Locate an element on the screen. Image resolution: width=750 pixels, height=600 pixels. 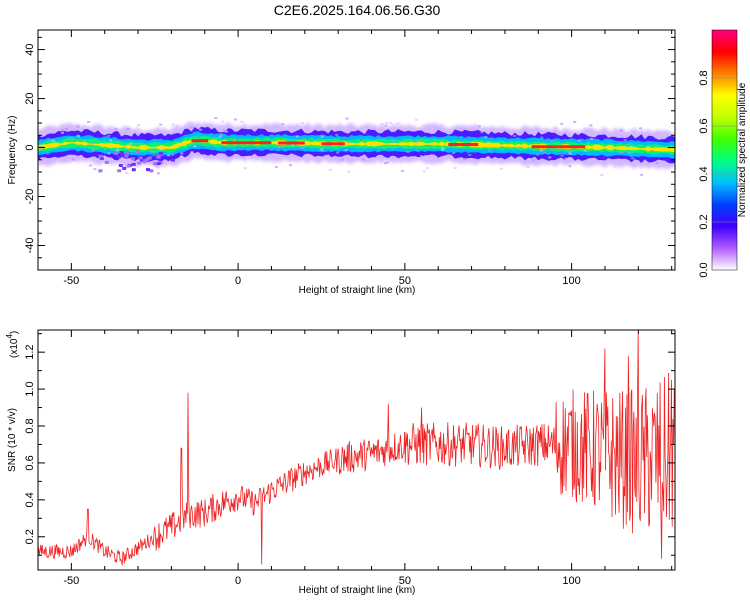
colorbar-ticks: 0.0 0.2 0.4 0.6 0.8 is located at coordinates (717, 174).